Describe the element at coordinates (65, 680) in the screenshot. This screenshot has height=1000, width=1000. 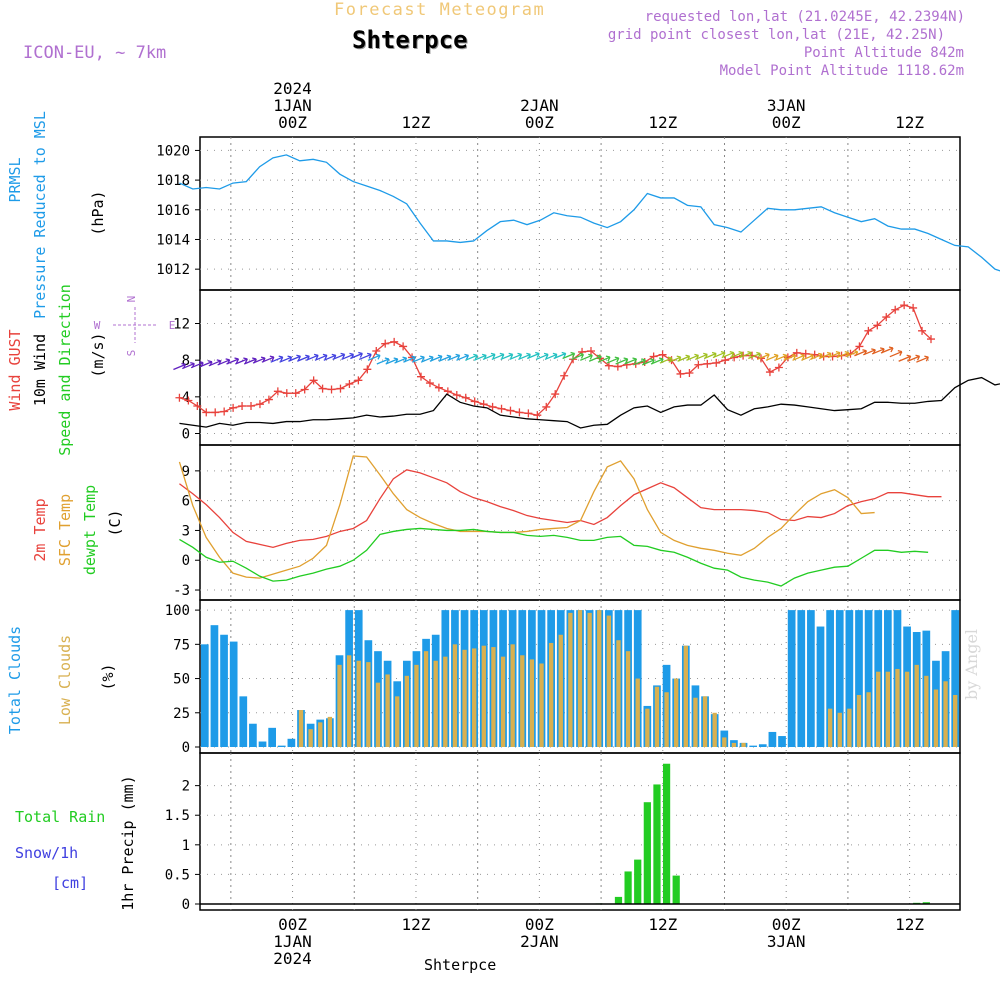
I see `panel-label: Low Clouds` at that location.